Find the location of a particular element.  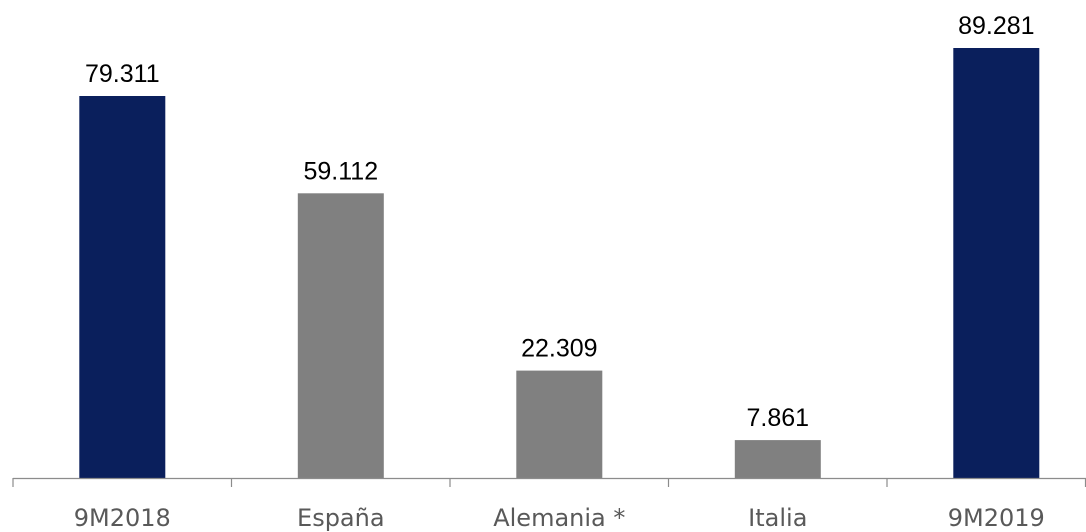

x-tick-label: España is located at coordinates (341, 518).